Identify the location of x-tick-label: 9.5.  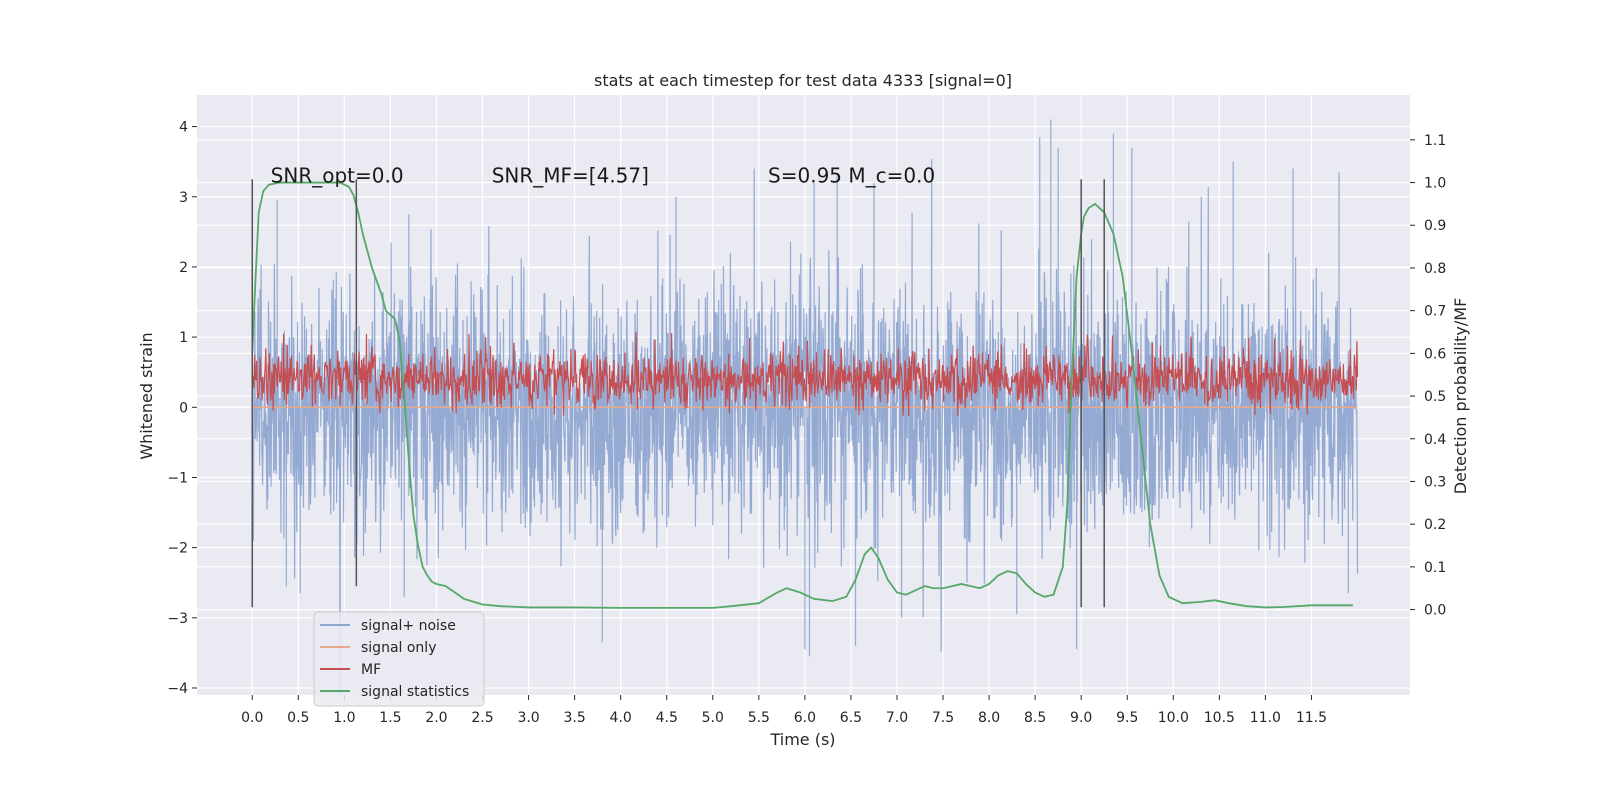
(1127, 718).